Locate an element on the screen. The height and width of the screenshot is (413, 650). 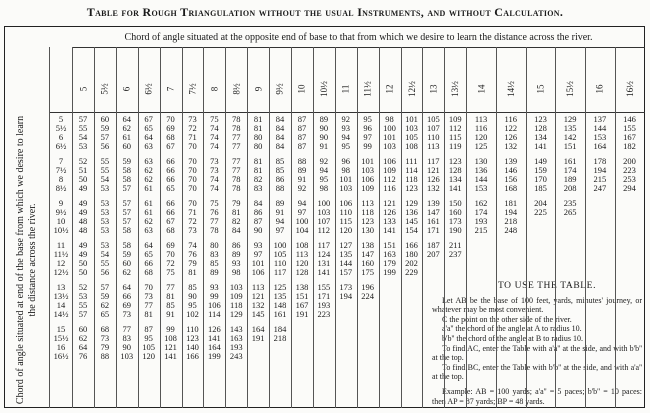
cell: 113 is located at coordinates (367, 202).